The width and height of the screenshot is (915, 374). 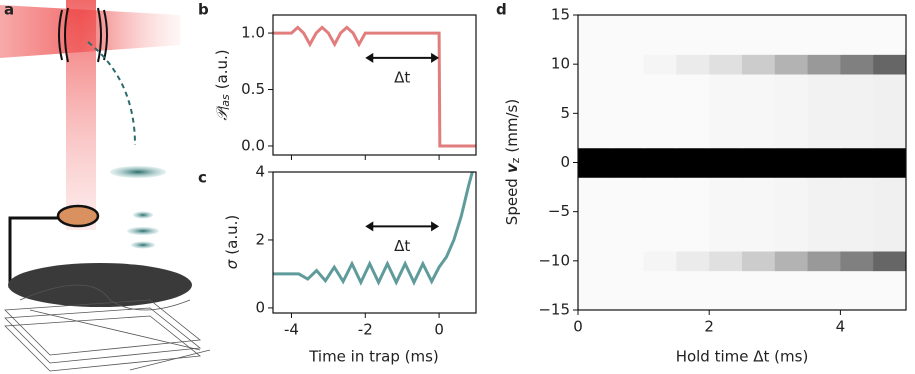 I want to click on panel-label: c, so click(x=202, y=178).